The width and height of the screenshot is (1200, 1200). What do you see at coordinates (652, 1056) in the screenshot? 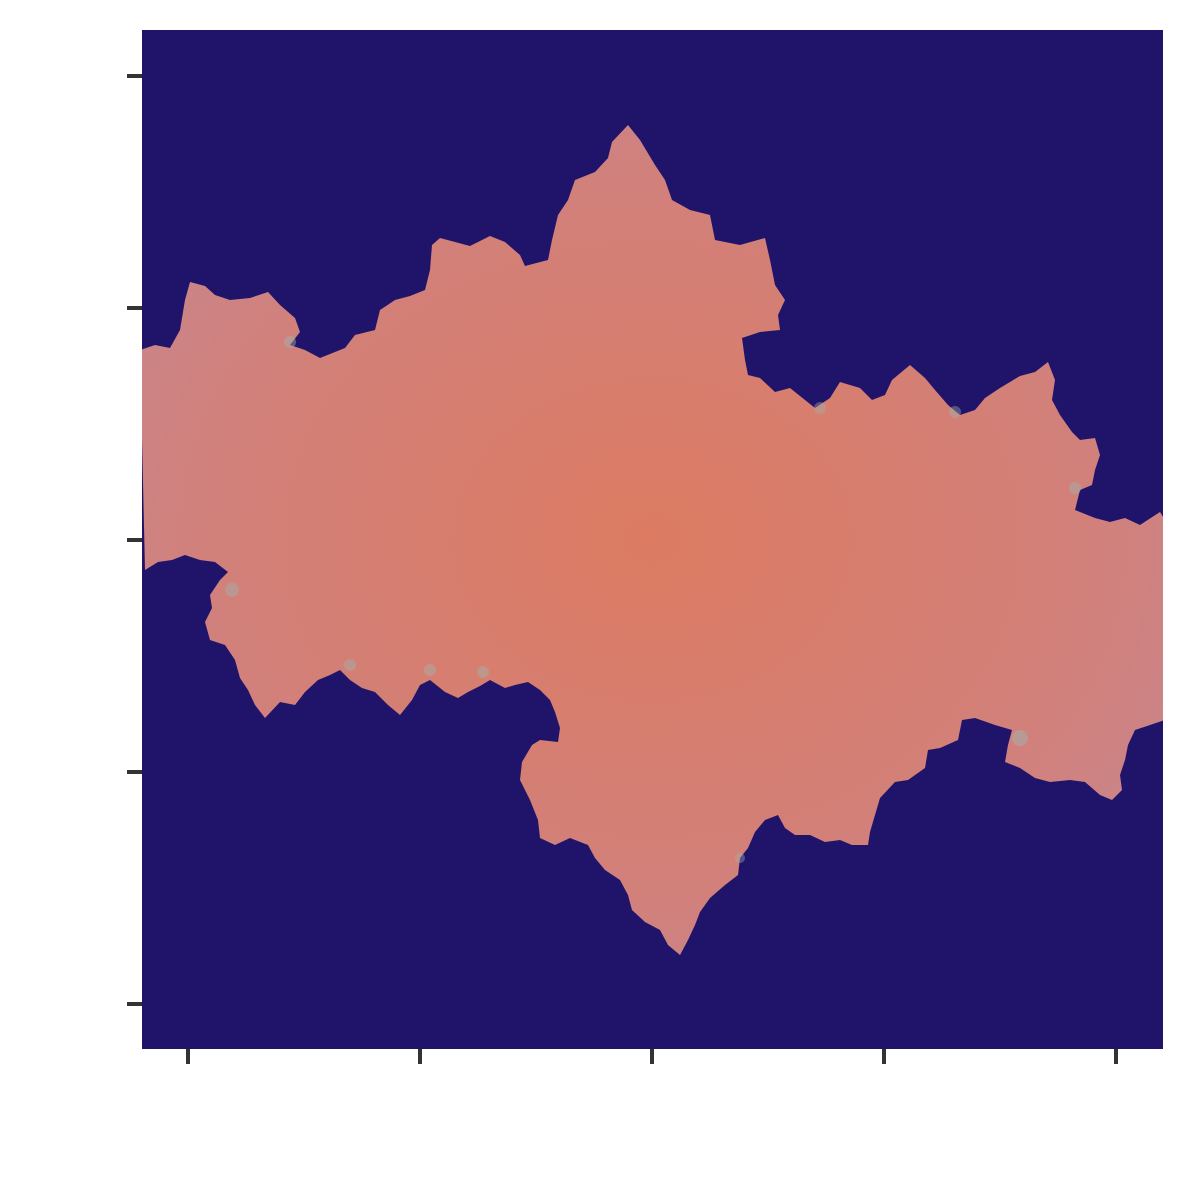
I see `x-axis` at bounding box center [652, 1056].